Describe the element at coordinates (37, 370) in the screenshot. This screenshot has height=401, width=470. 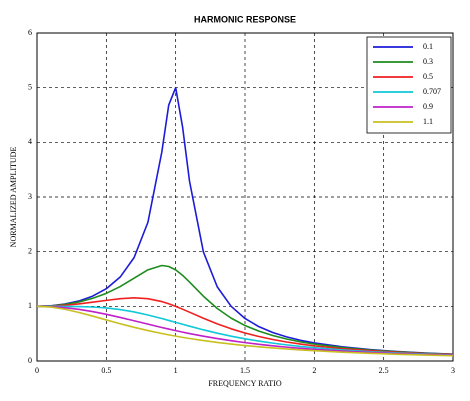
I see `x-tick-label: 0` at that location.